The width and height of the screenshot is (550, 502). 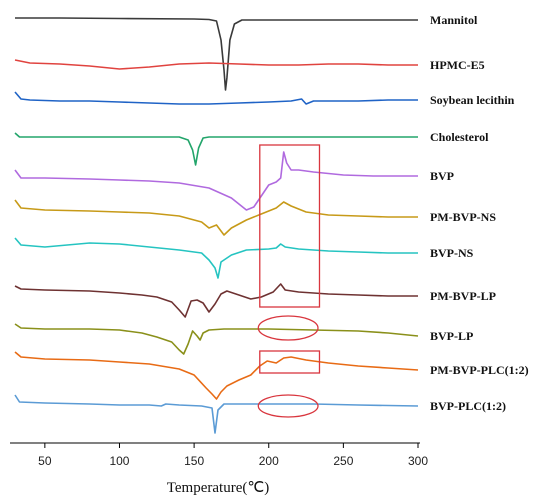 I want to click on x-tick-label: 50, so click(x=45, y=461).